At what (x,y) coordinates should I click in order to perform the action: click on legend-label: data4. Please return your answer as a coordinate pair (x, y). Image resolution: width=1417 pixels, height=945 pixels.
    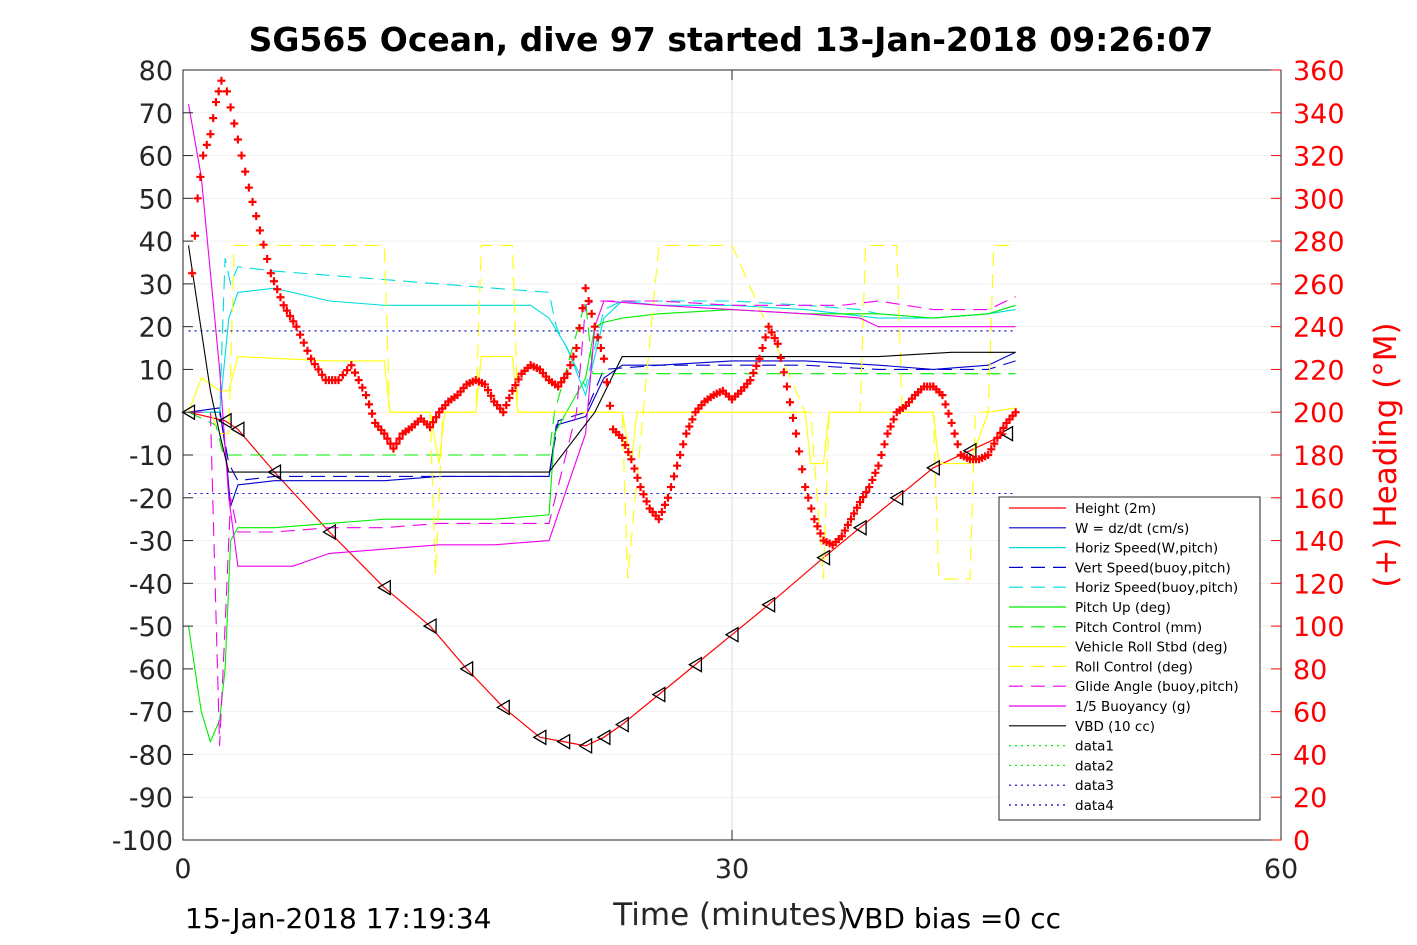
    Looking at the image, I should click on (1094, 806).